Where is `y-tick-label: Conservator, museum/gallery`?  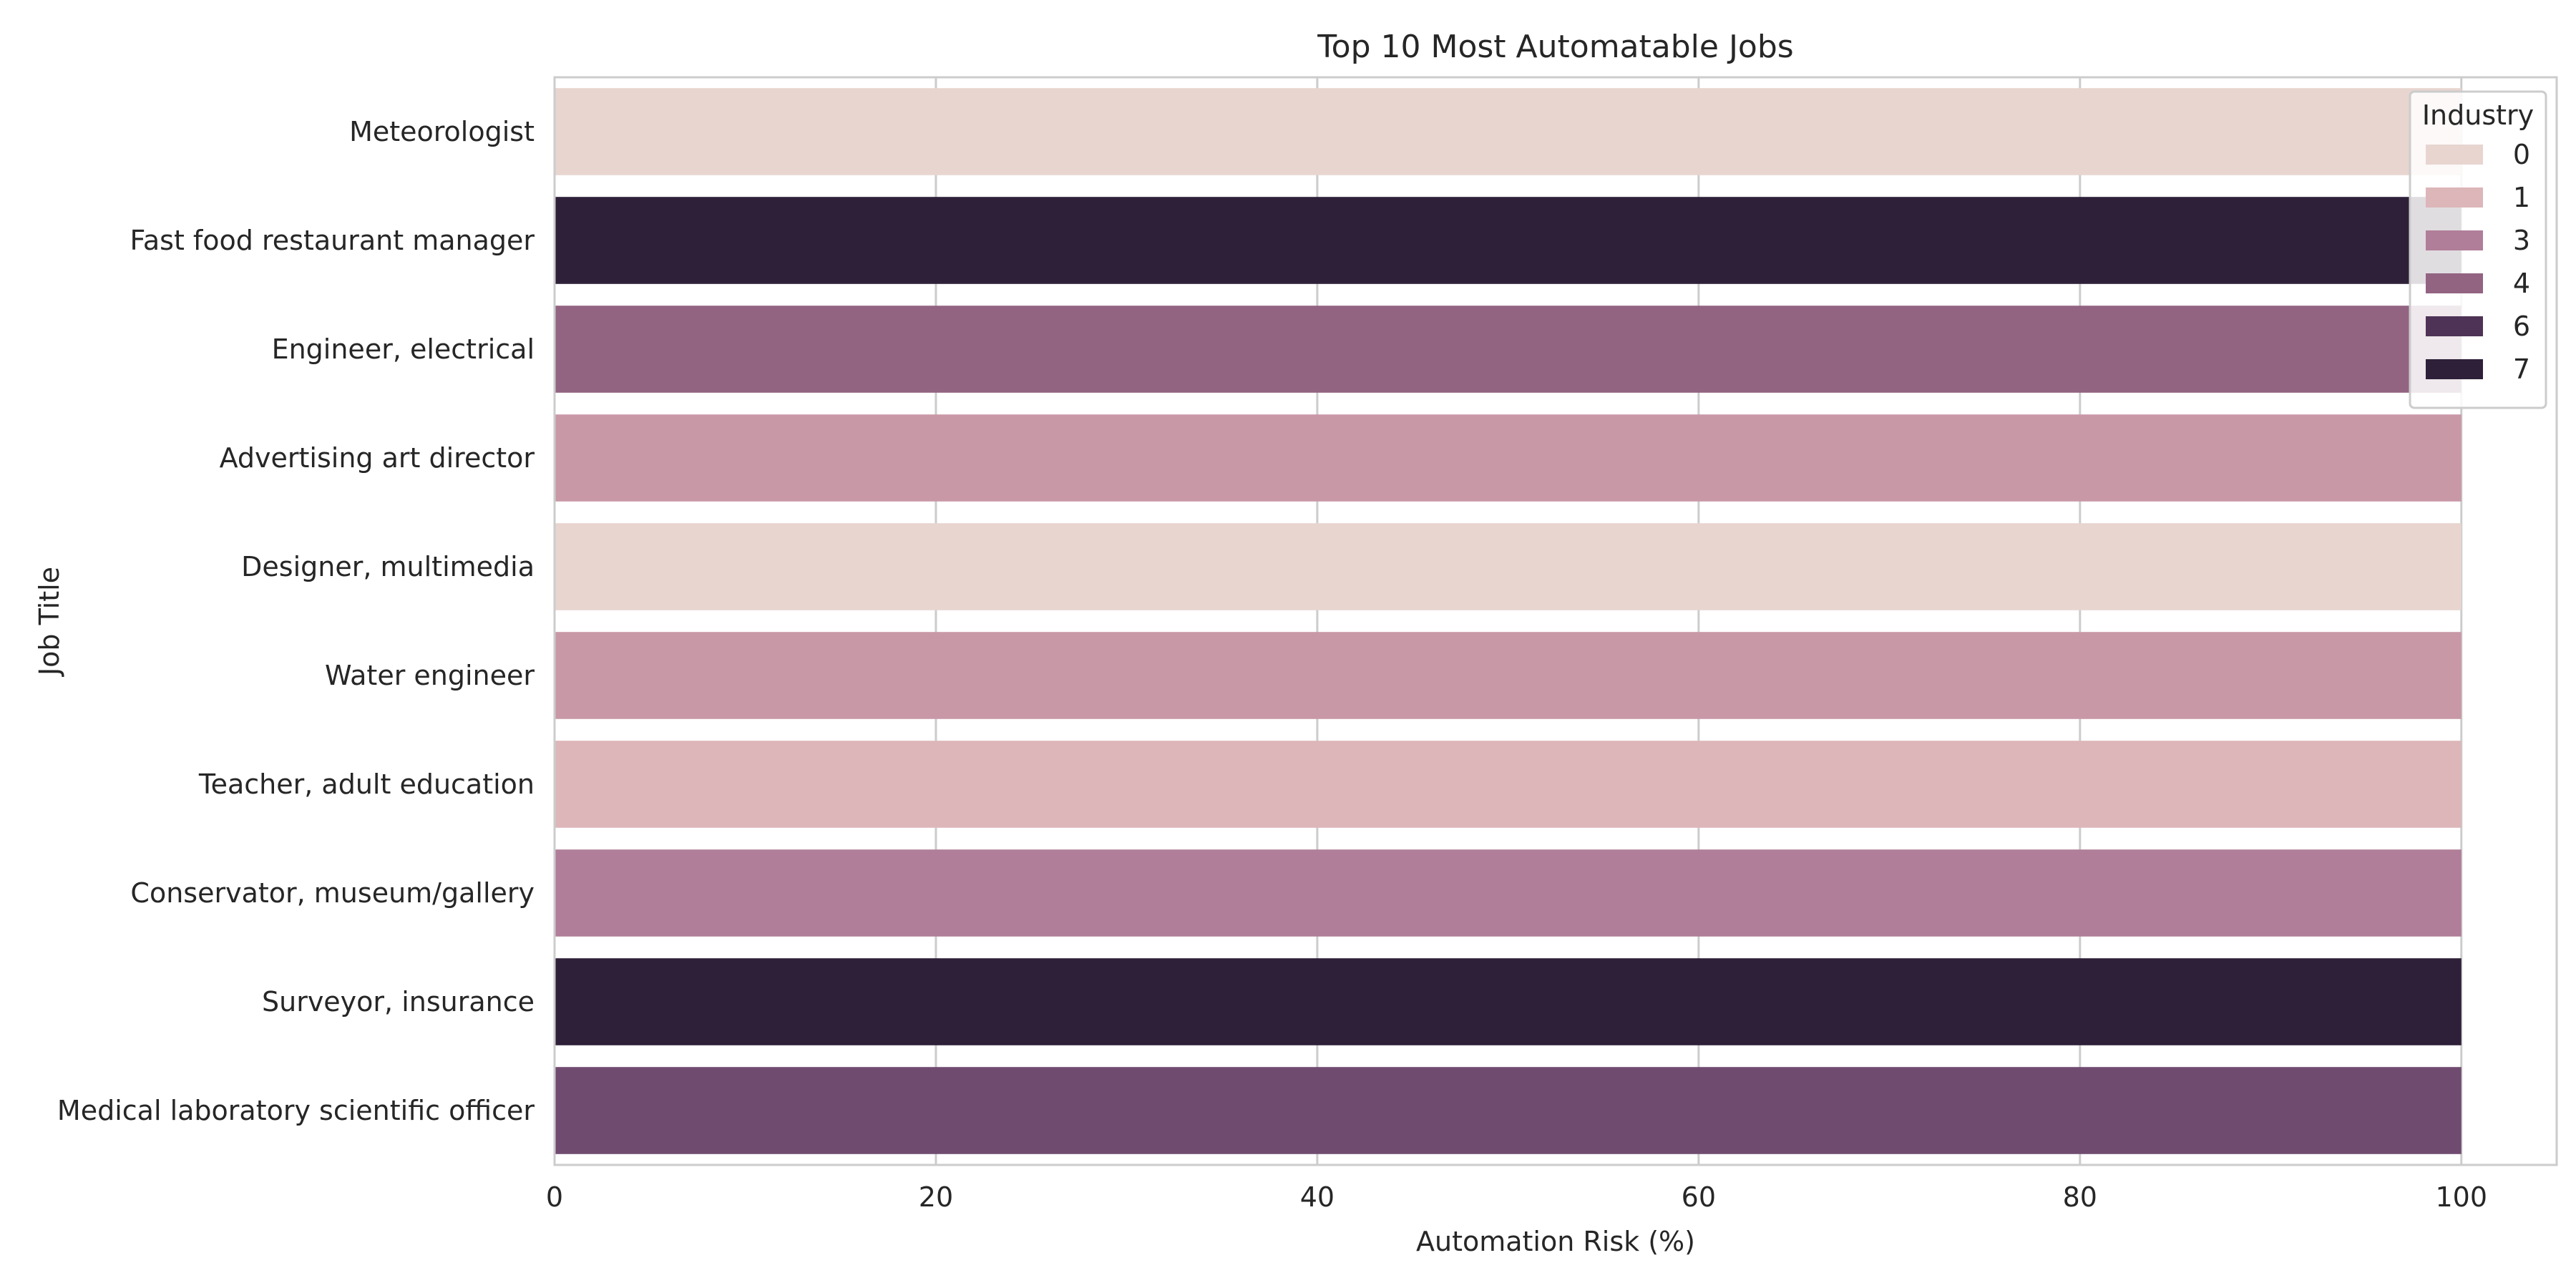
y-tick-label: Conservator, museum/gallery is located at coordinates (332, 893).